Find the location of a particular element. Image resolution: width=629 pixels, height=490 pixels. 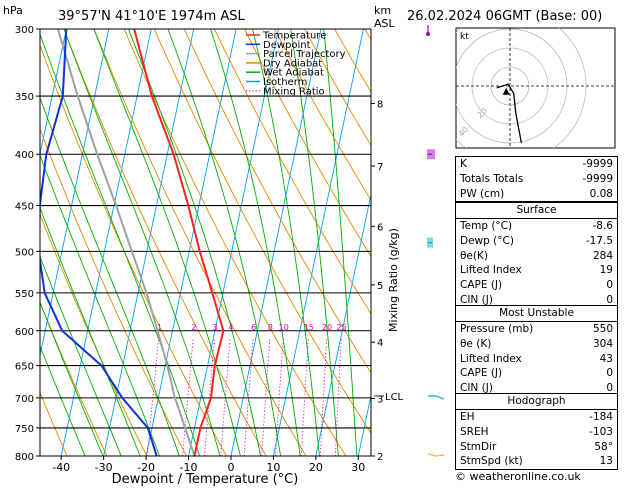

temp-tick-label: -10 is located at coordinates (189, 467).